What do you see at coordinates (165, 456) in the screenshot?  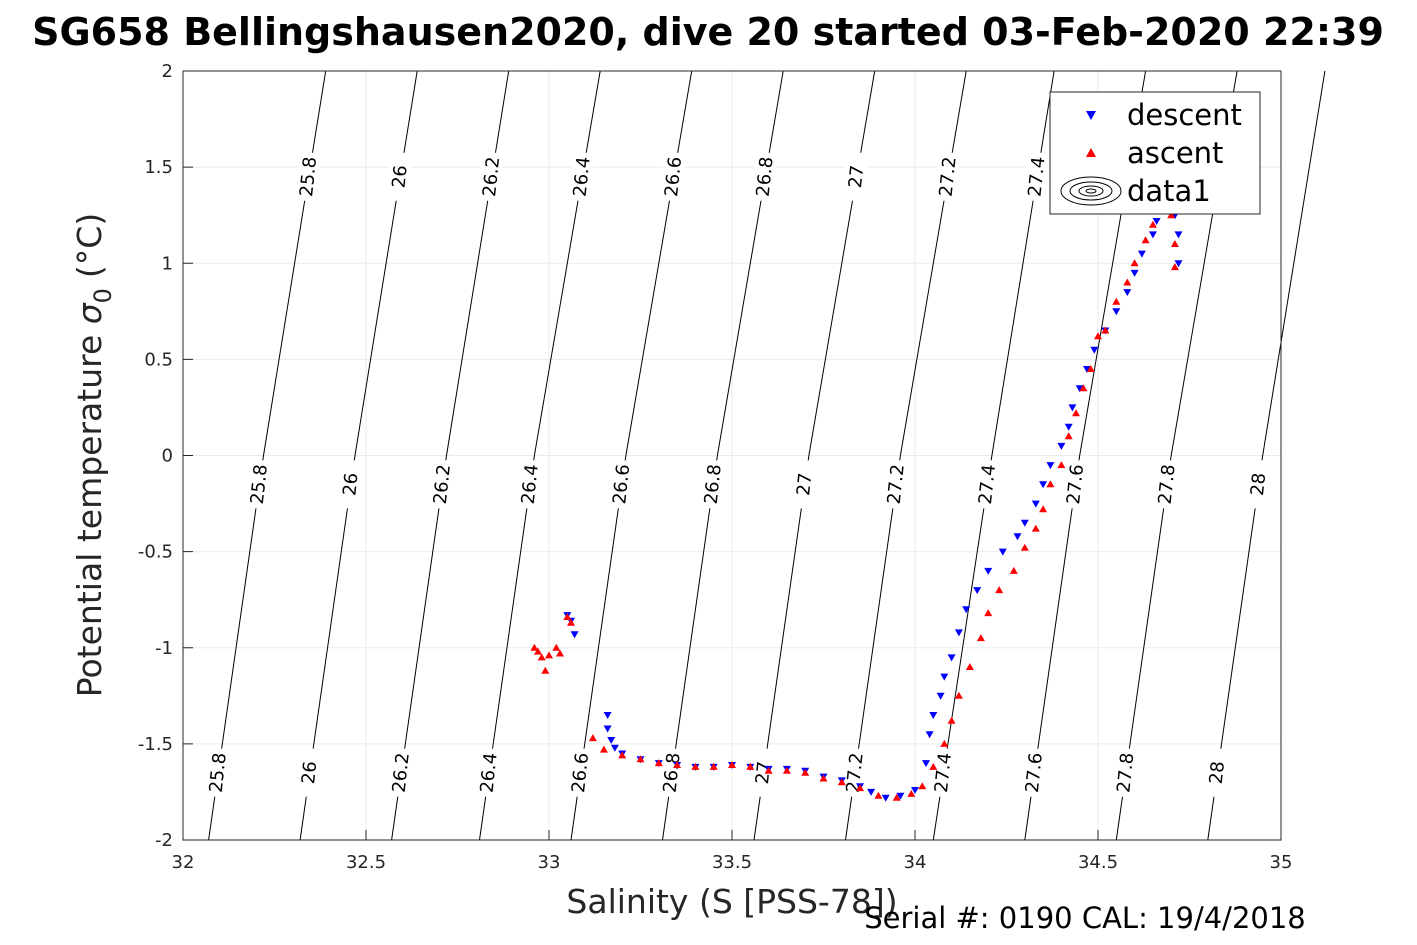 I see `y-axis: -2 -1.5 -1 -0.5 0 0.5 1 1.5 2` at bounding box center [165, 456].